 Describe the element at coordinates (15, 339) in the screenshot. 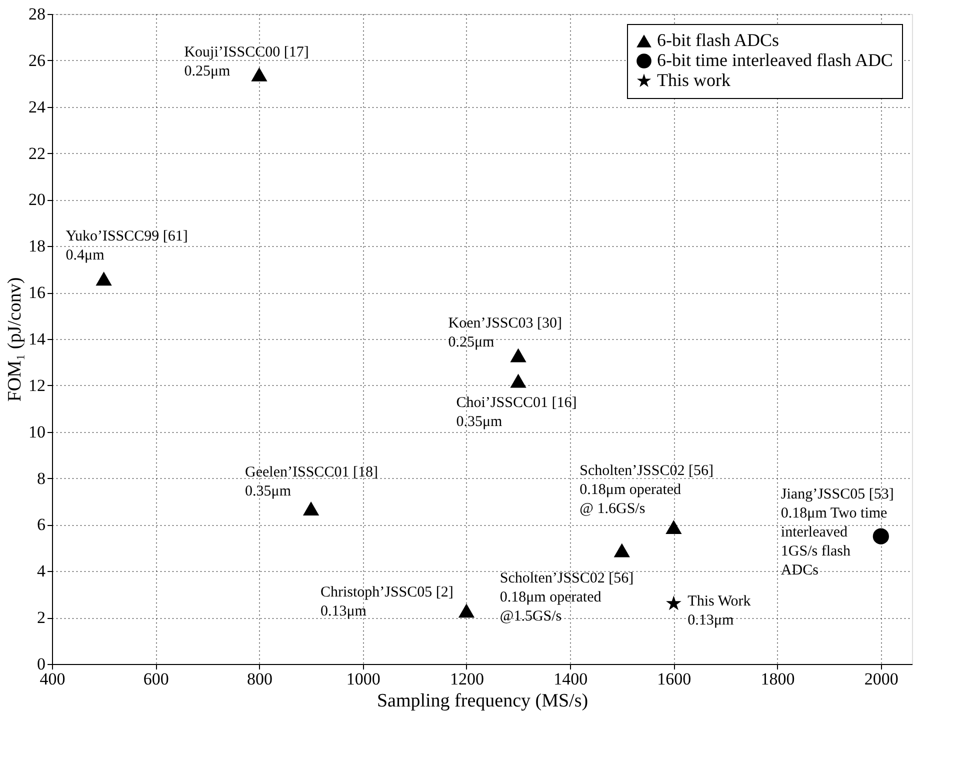

I see `y-axis-title: FOM₁ (pJ/conv)` at that location.